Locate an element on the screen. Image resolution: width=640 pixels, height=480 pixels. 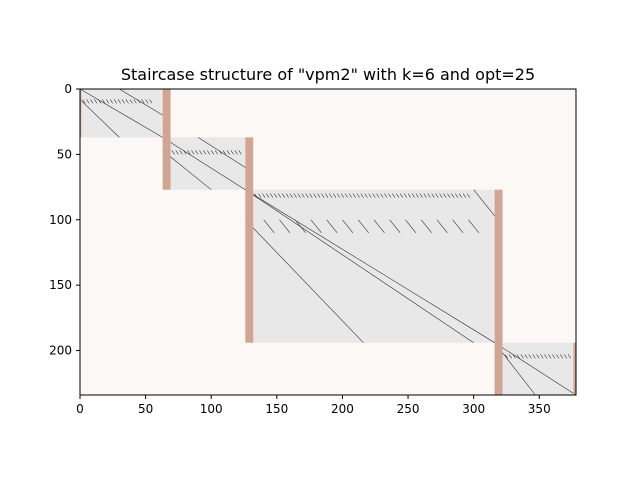
y-axis: 0 50 100 150 200 is located at coordinates (64, 220).